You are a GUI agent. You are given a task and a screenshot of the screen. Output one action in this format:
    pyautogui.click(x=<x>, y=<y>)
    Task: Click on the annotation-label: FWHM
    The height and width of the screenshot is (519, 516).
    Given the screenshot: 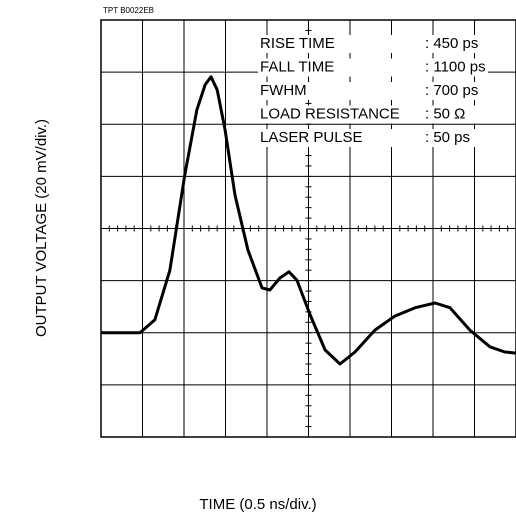 What is the action you would take?
    pyautogui.click(x=283, y=90)
    